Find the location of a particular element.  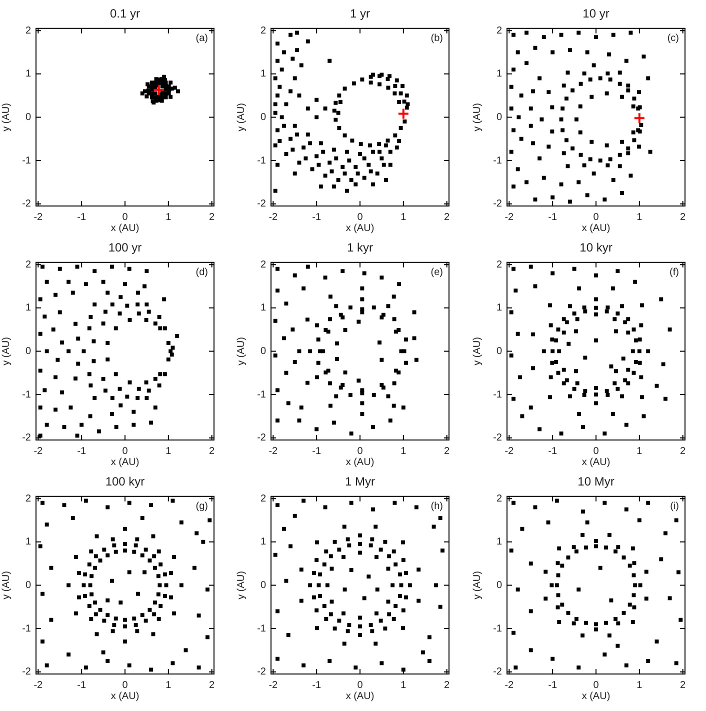

chart-title: 1 yr is located at coordinates (360, 13).